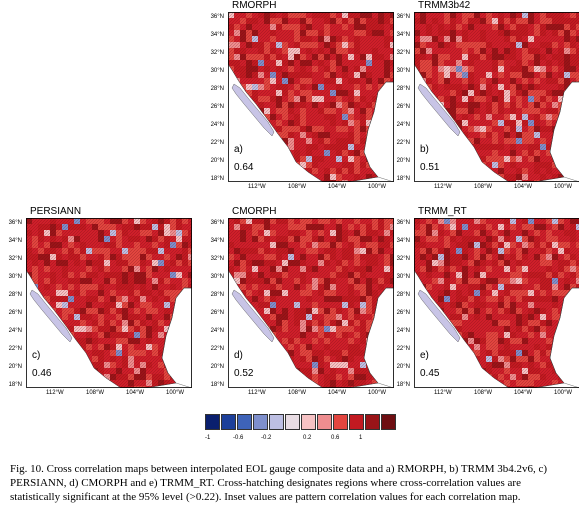 The width and height of the screenshot is (579, 523). I want to click on panel-letter: e), so click(424, 355).